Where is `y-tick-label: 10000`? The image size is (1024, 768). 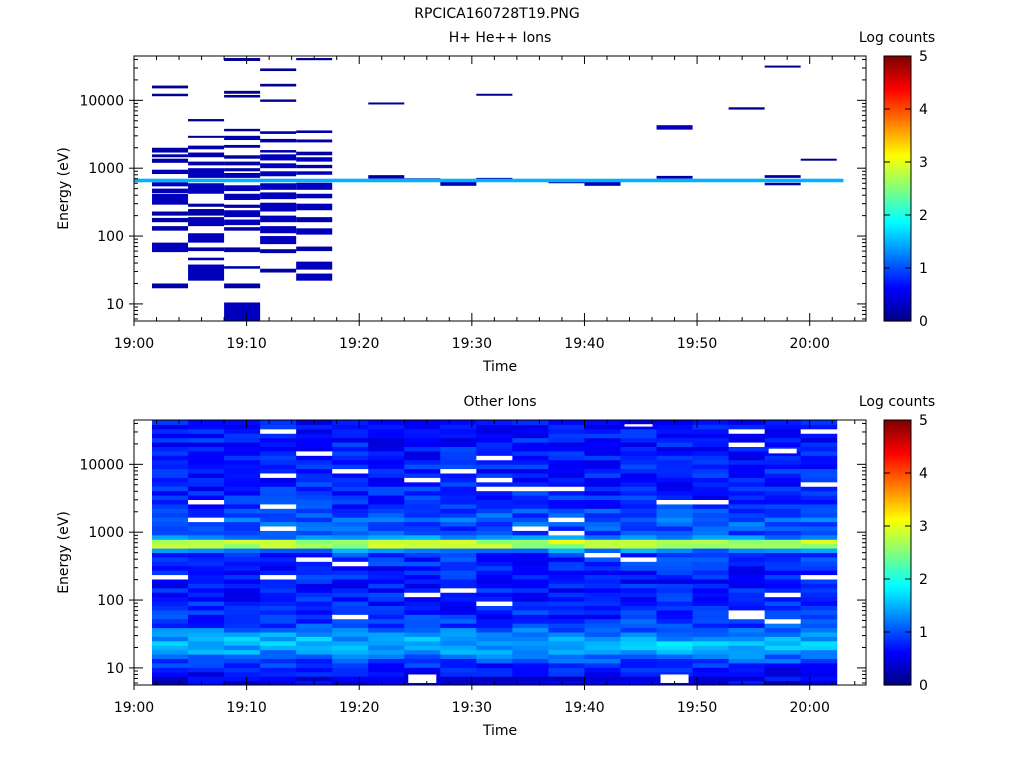
y-tick-label: 10000 is located at coordinates (101, 465).